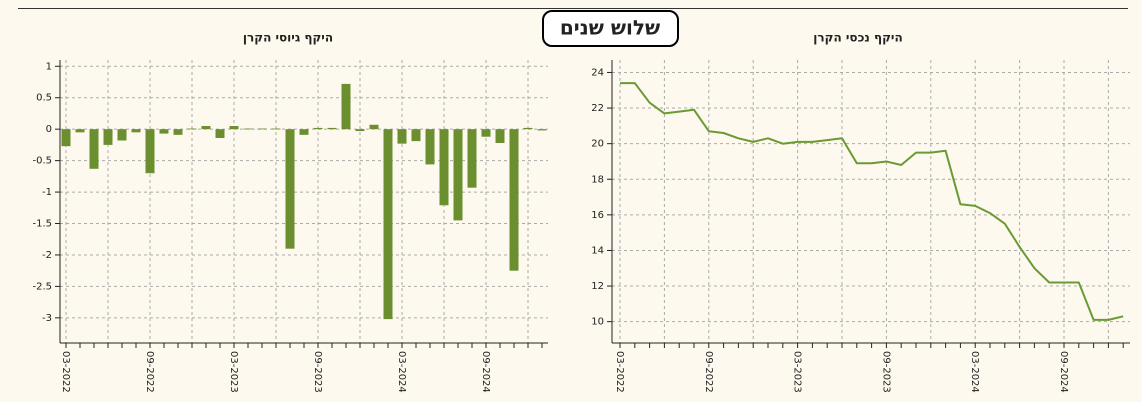 Image resolution: width=1142 pixels, height=402 pixels. I want to click on y-tick-label: -3, so click(47, 318).